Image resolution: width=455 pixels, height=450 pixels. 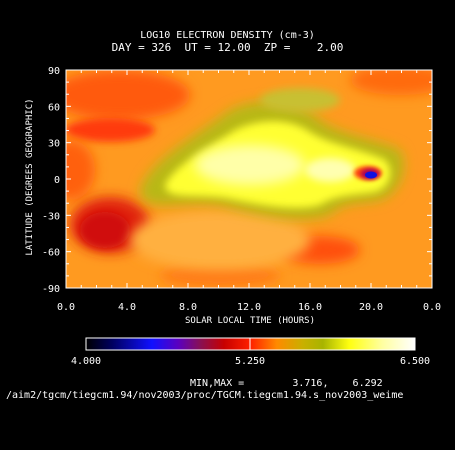 I want to click on y-tick-label: 30, so click(x=54, y=144).